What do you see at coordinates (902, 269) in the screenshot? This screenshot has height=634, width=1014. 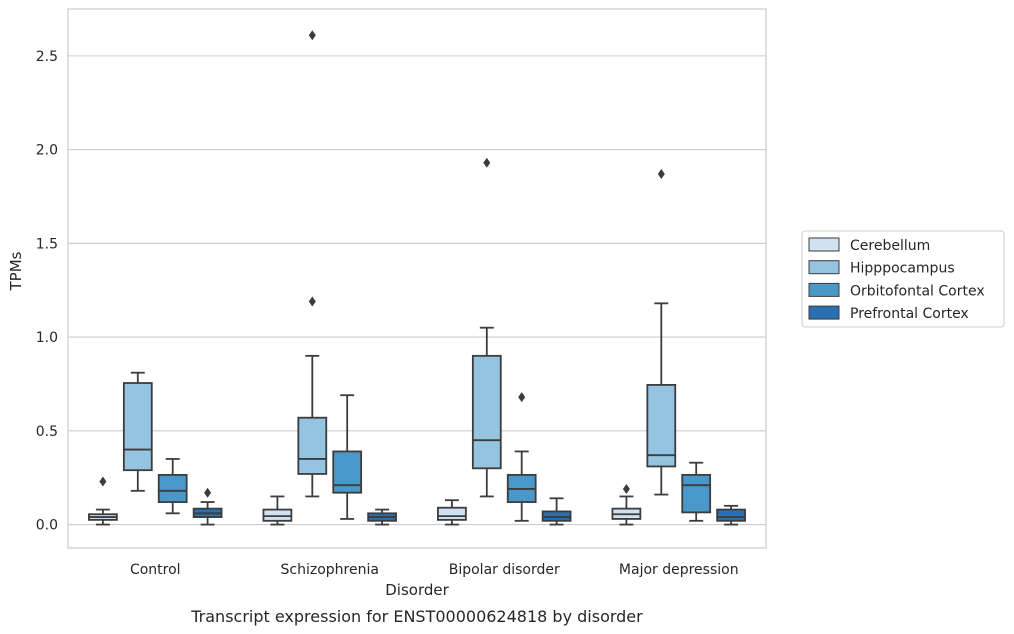 I see `legend-label: Hipppocampus` at bounding box center [902, 269].